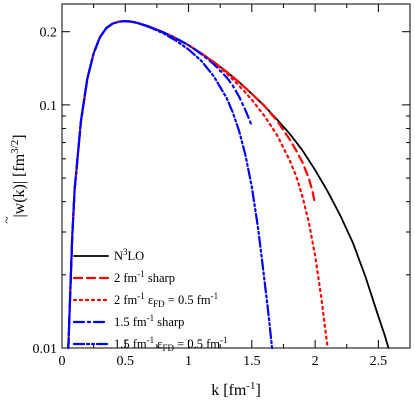  I want to click on x-tick-label: 0.5, so click(126, 361).